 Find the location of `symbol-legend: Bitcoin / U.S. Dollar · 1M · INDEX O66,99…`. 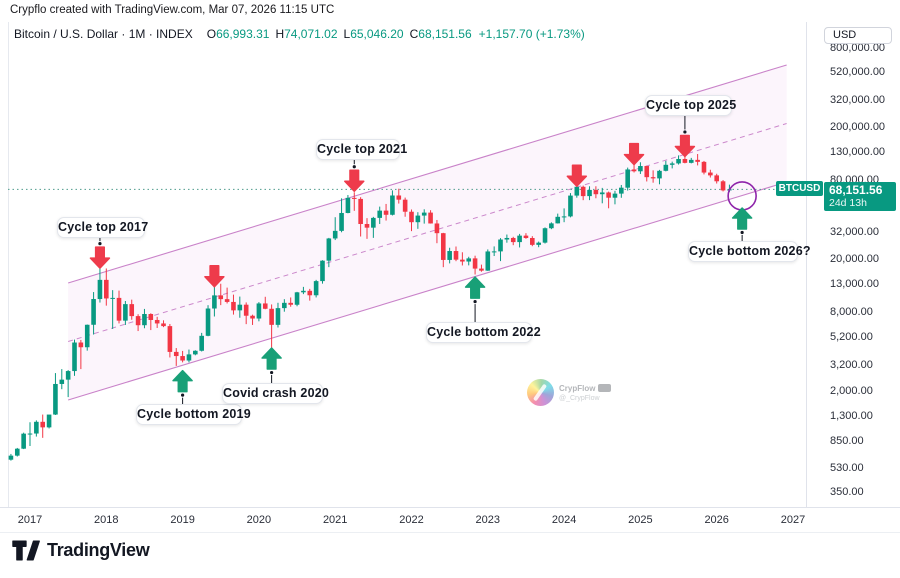

symbol-legend: Bitcoin / U.S. Dollar · 1M · INDEX O66,99… is located at coordinates (299, 34).